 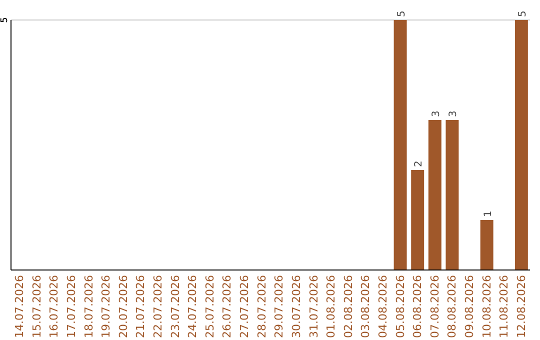 I want to click on x-tick-label: 31.07.2026, so click(x=313, y=306).